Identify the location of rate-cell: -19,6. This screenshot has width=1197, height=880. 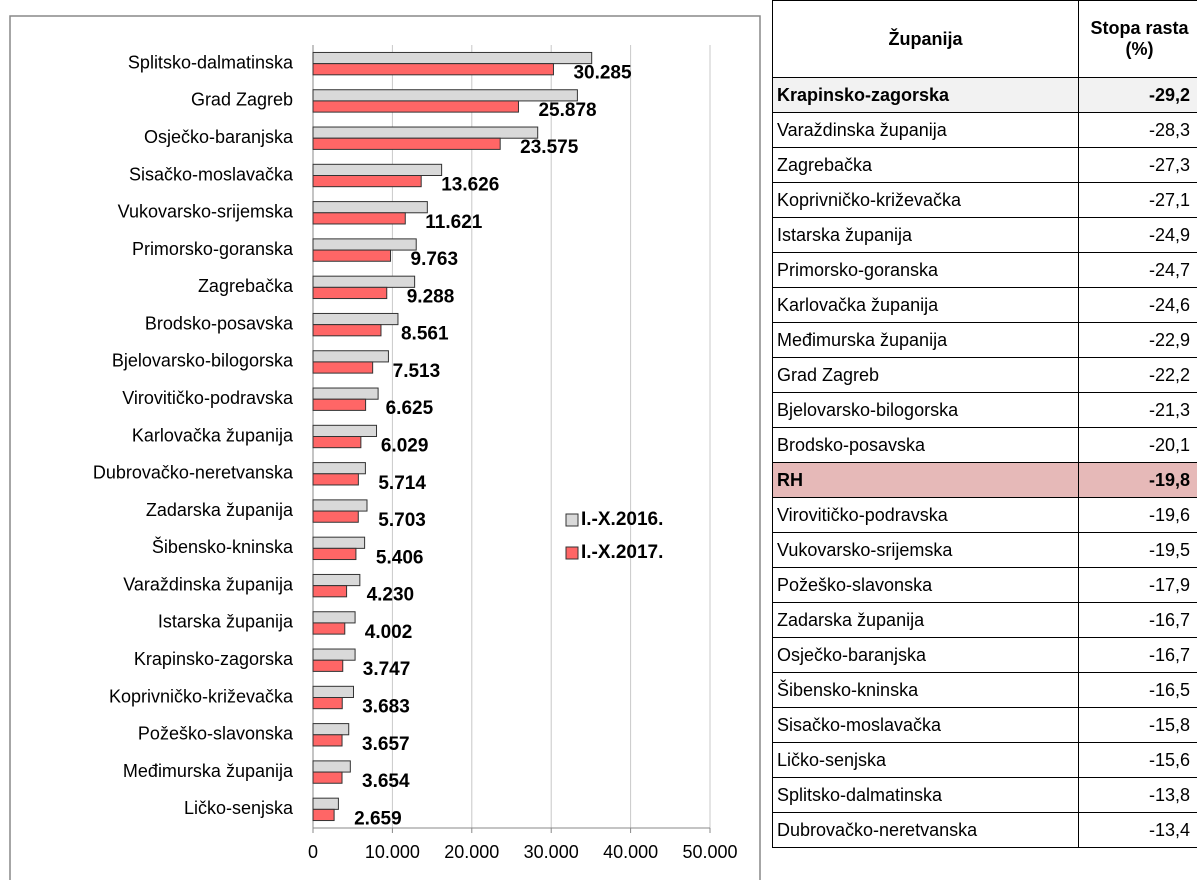
(1137, 515).